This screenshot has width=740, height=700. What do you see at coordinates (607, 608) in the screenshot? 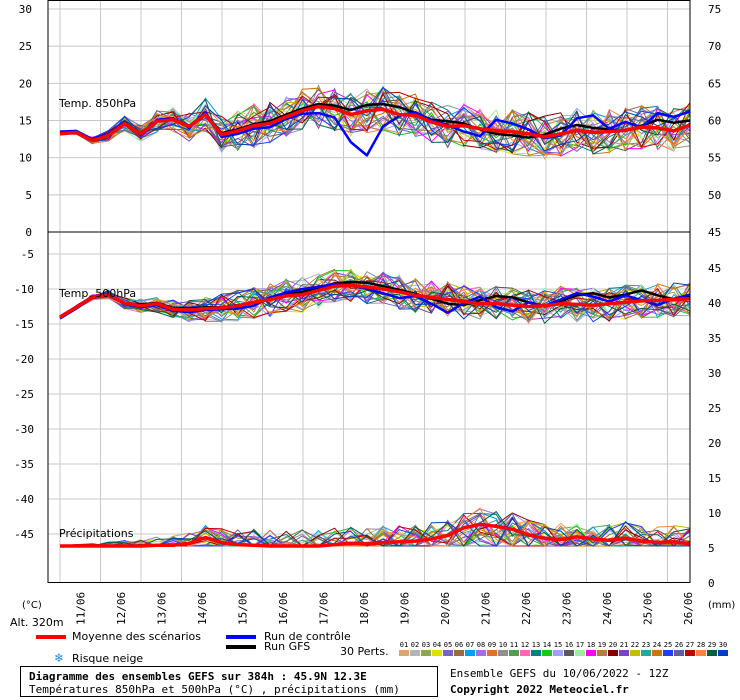
I see `xtick-label: 24/06` at bounding box center [607, 608].